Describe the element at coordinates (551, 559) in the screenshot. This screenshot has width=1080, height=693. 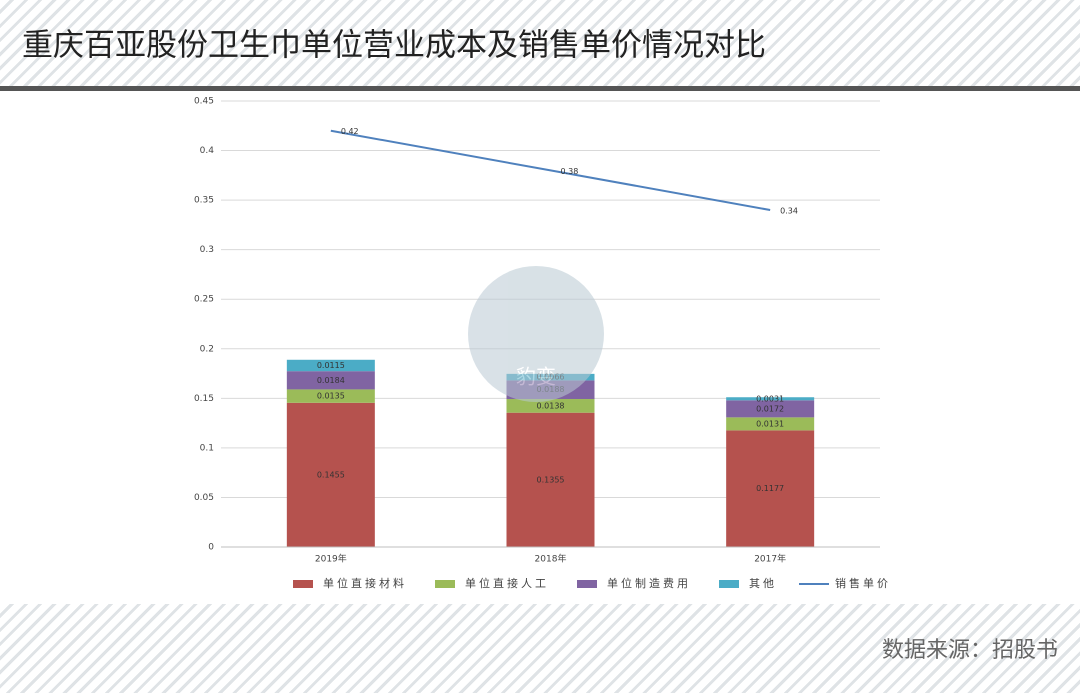
I see `x-tick-label: 2018年` at that location.